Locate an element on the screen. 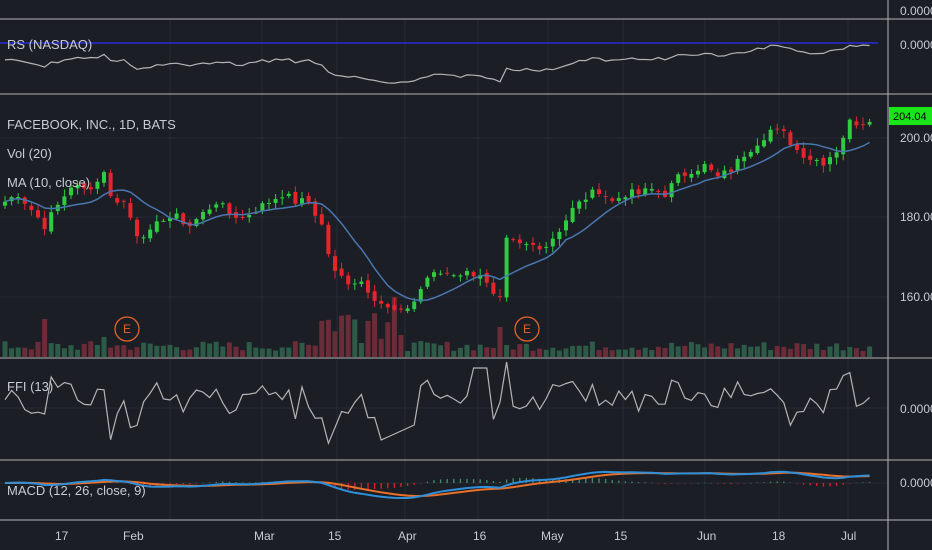  symbol-title: FACEBOOK, INC., 1D, BATS is located at coordinates (91, 124).